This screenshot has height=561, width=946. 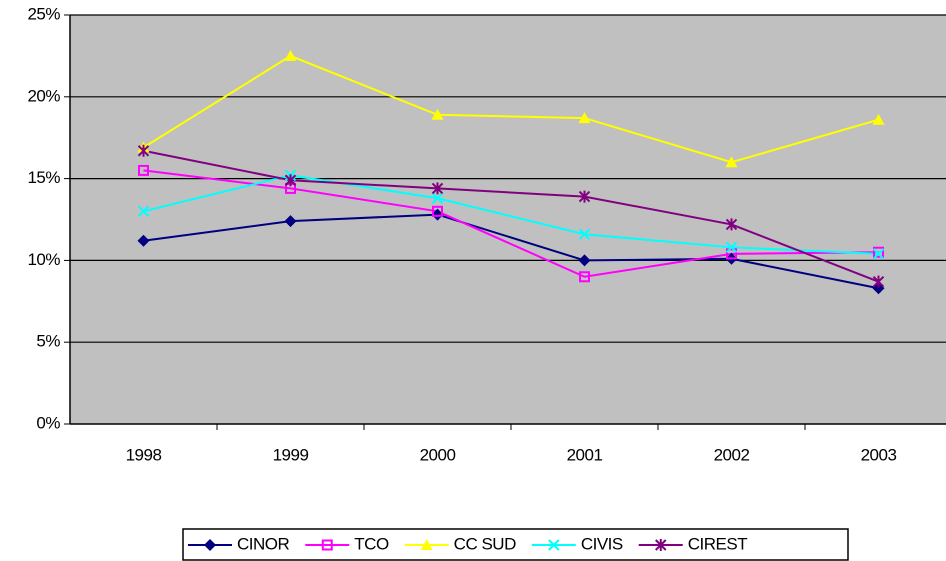 I want to click on y-tick-label: 5%, so click(x=48, y=341).